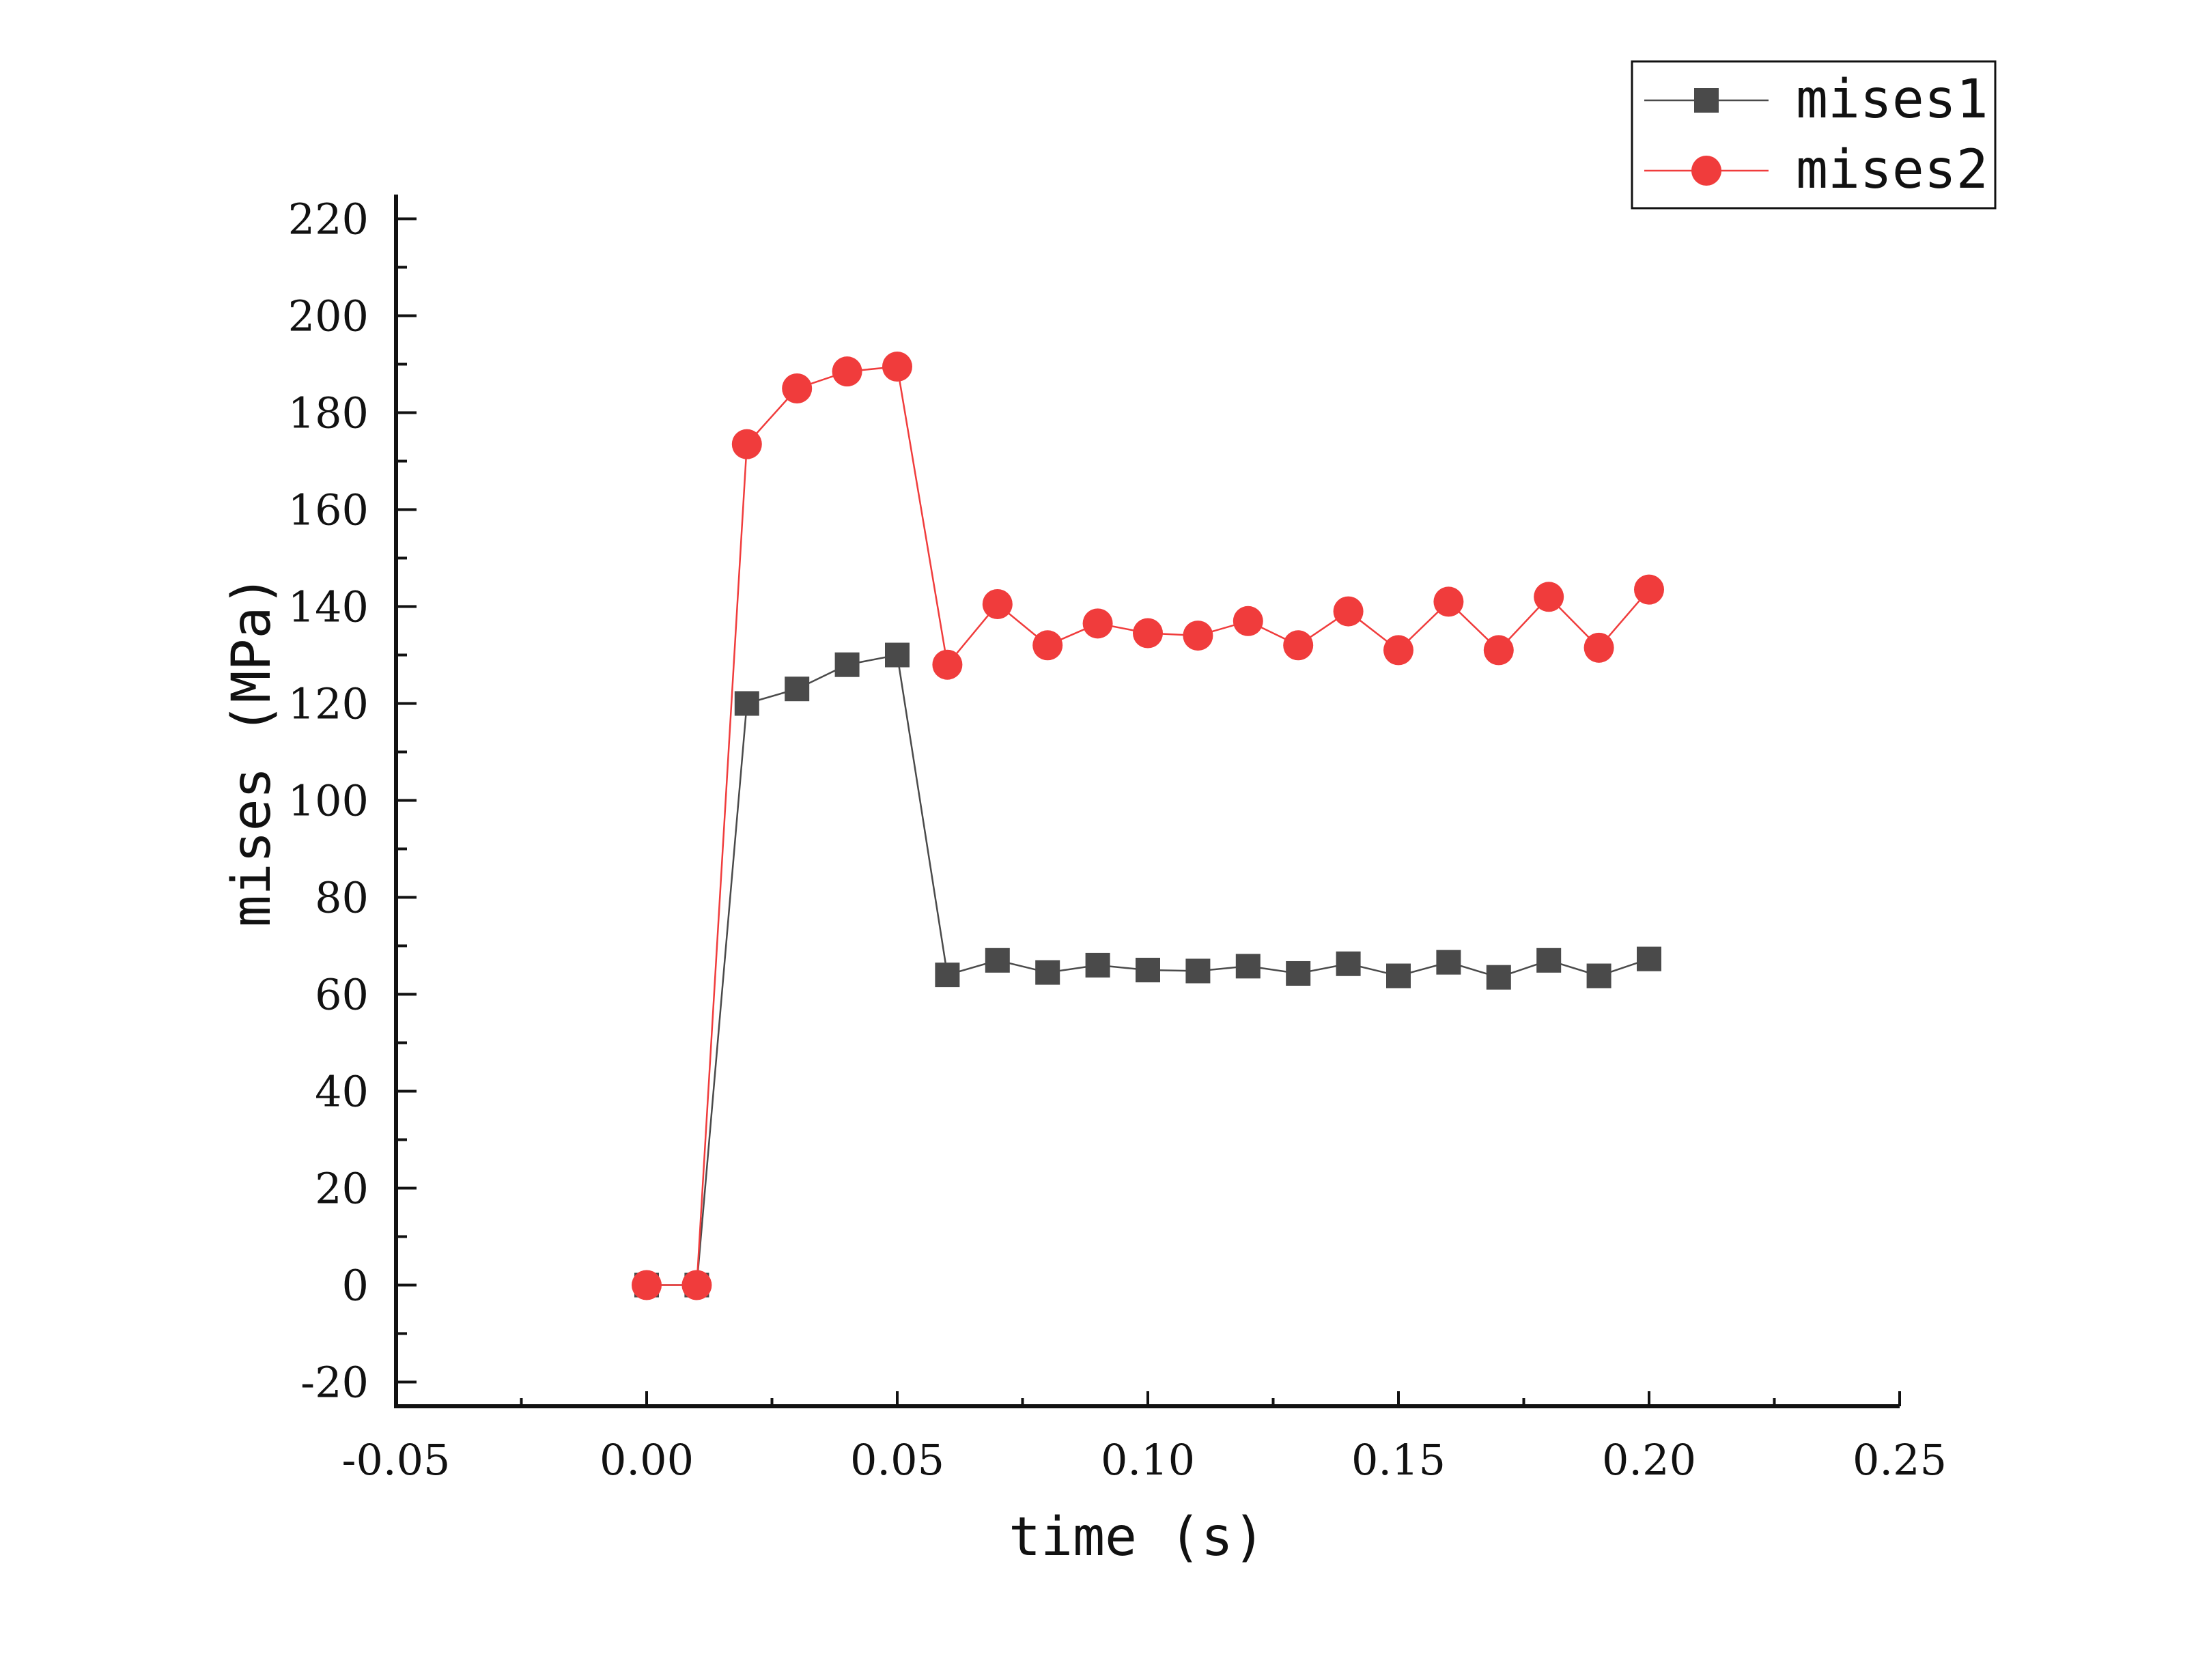 The width and height of the screenshot is (2196, 1680). I want to click on x-axis-title: time (s), so click(1137, 1537).